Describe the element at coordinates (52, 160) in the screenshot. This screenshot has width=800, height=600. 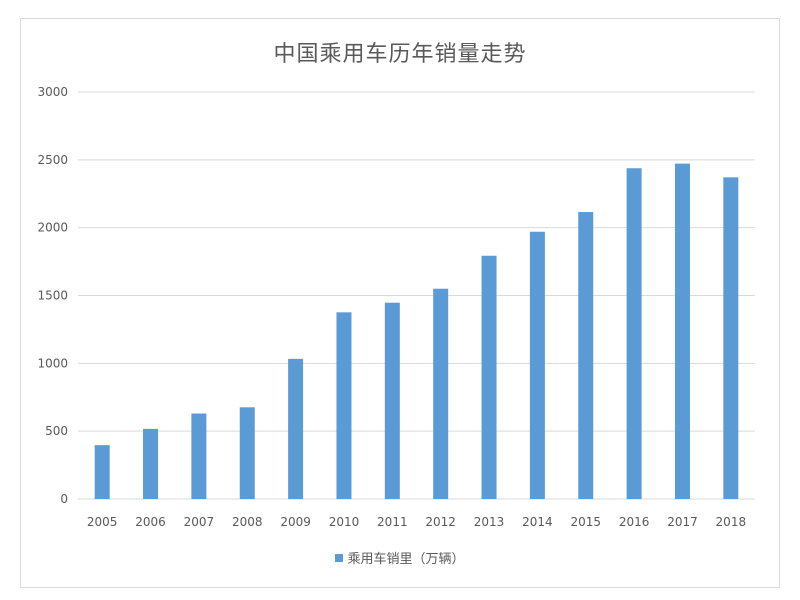
I see `y-tick-label: 2500` at that location.